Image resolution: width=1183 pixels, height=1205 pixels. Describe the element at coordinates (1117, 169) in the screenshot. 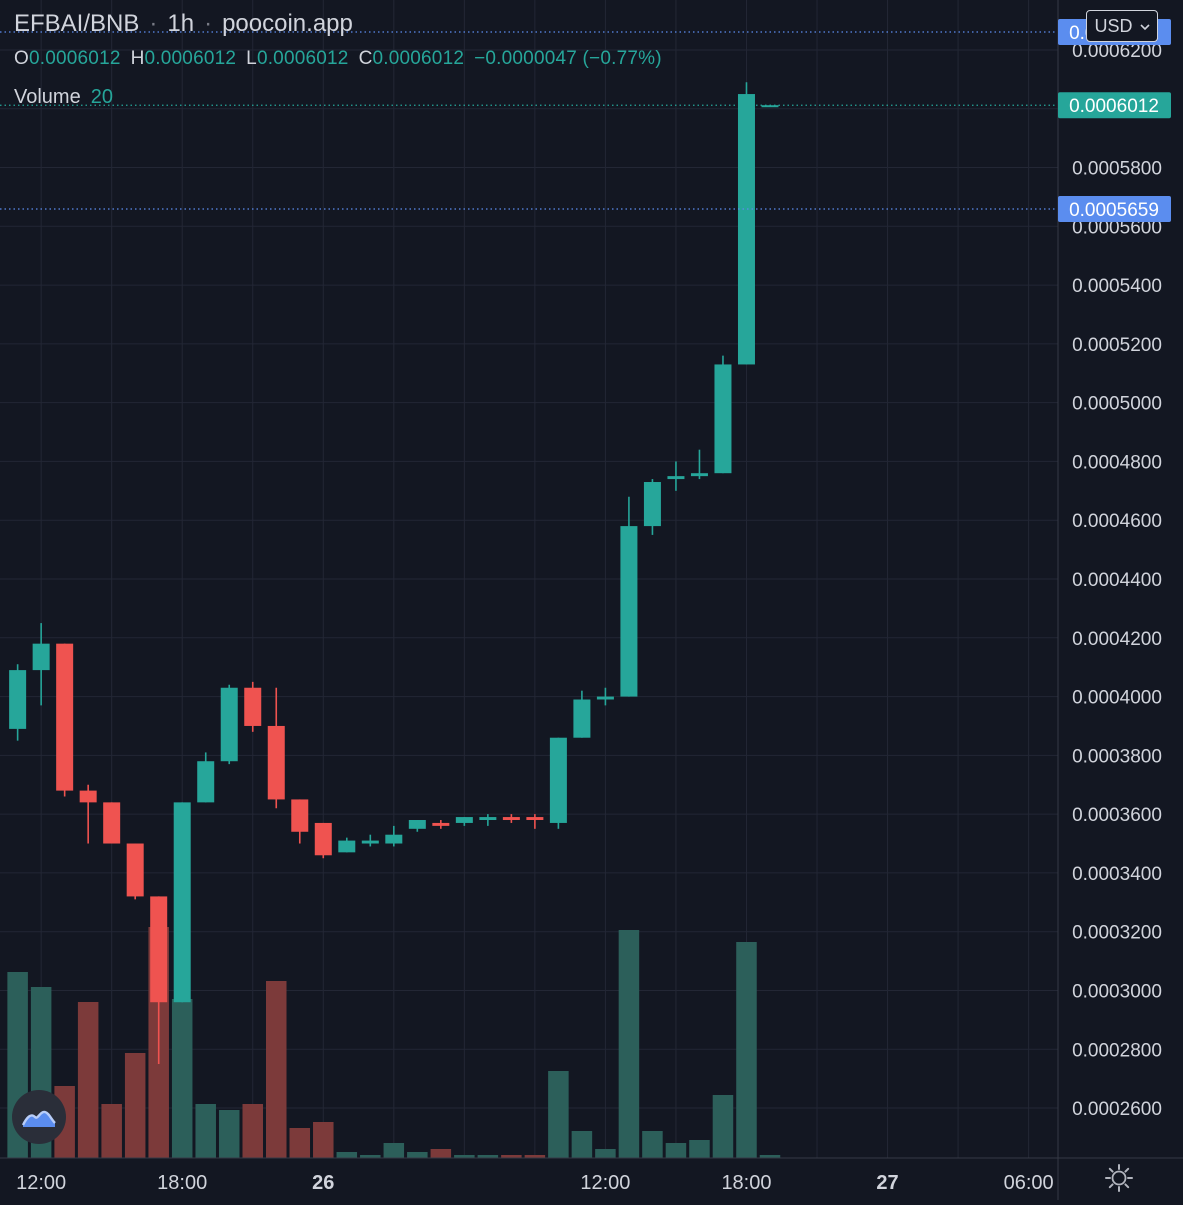

I see `price-tick-label: 0.0005800` at that location.